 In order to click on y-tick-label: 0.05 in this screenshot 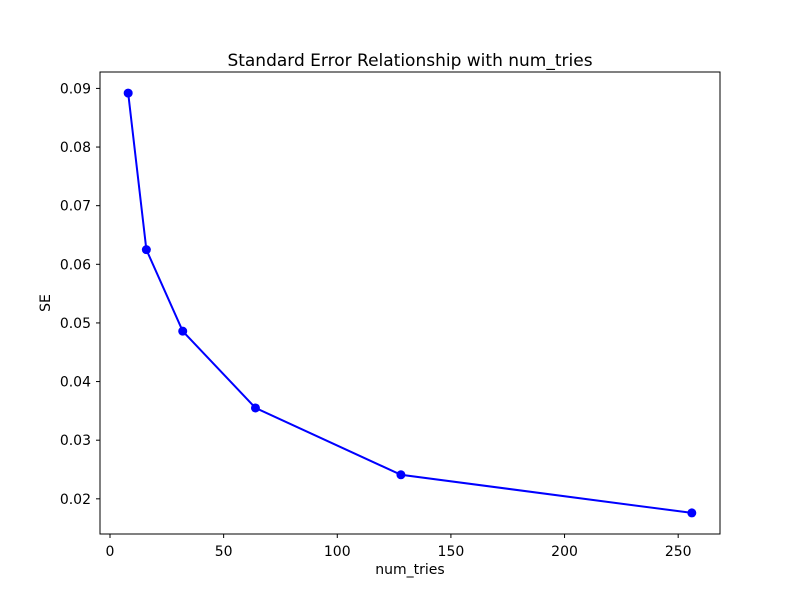, I will do `click(75, 324)`.